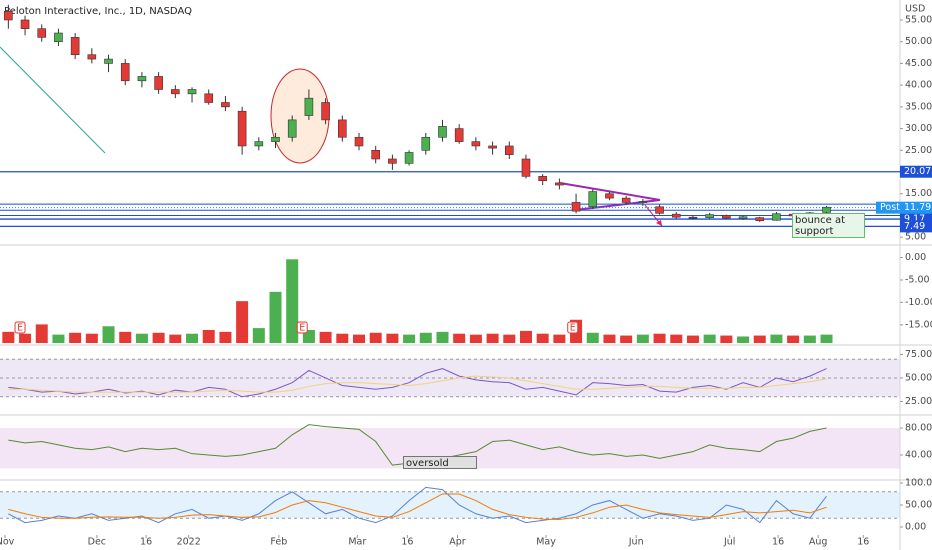 The image size is (932, 550). I want to click on y-tick-label: 55.00, so click(918, 19).